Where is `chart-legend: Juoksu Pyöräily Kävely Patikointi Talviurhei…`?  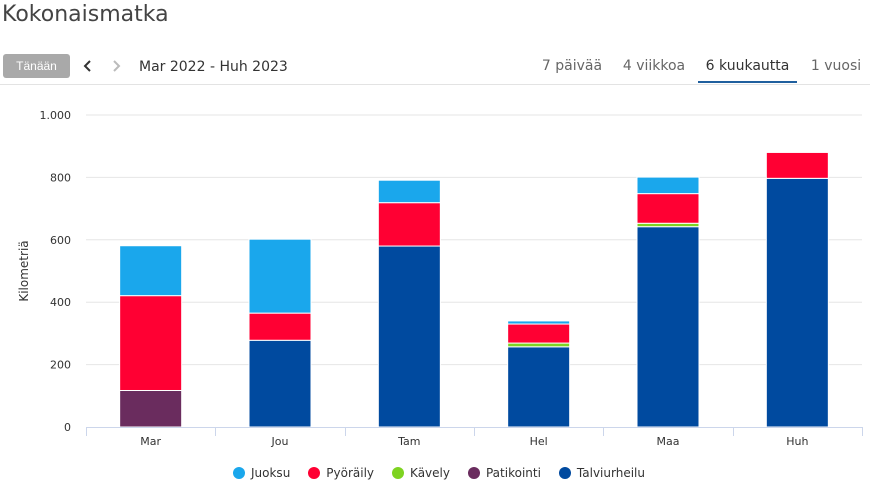 chart-legend: Juoksu Pyöräily Kävely Patikointi Talviurhei… is located at coordinates (439, 473).